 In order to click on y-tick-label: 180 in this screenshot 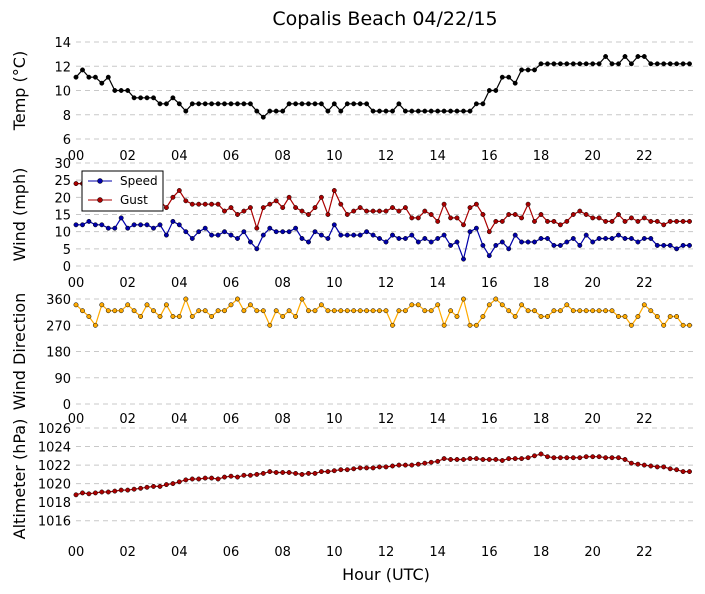, I will do `click(58, 353)`.